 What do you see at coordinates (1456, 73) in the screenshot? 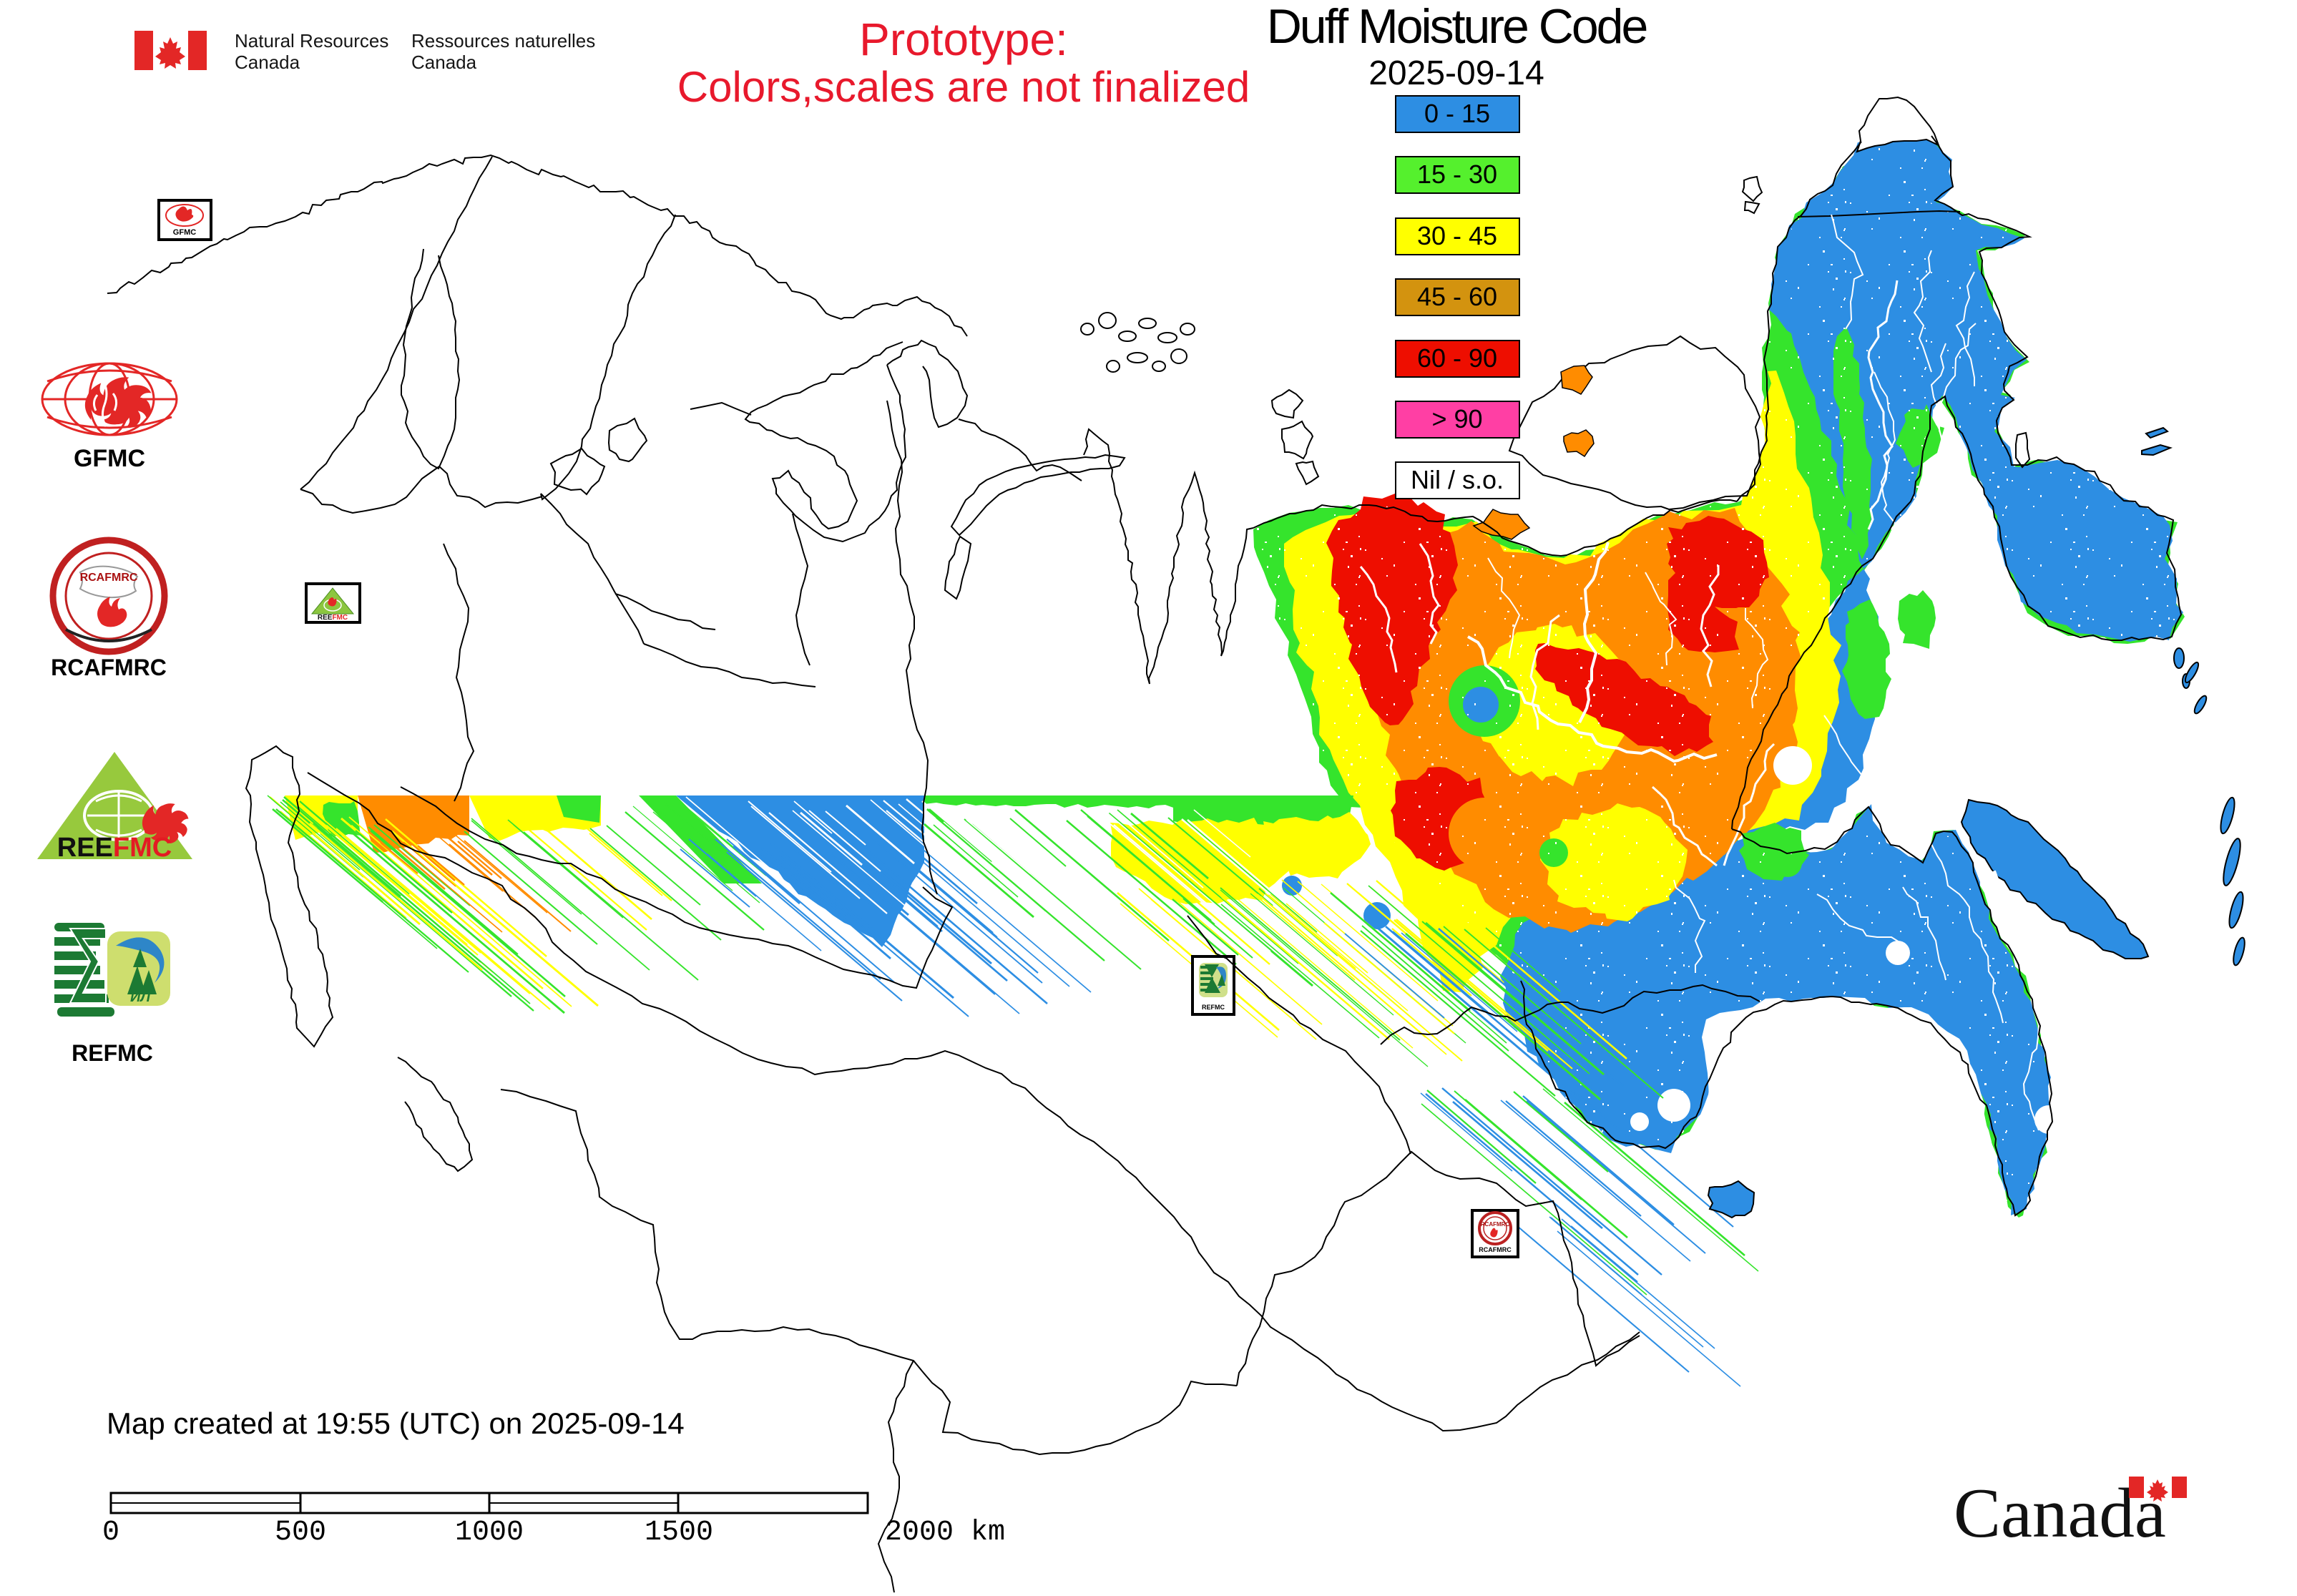
I see `svg-text: 2025-09-14` at bounding box center [1456, 73].